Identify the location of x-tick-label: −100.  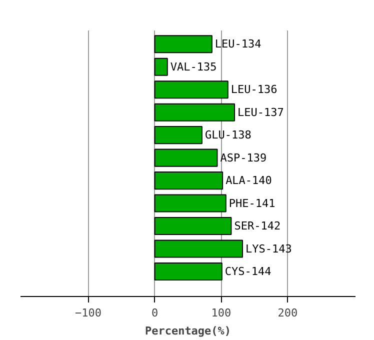
(88, 313).